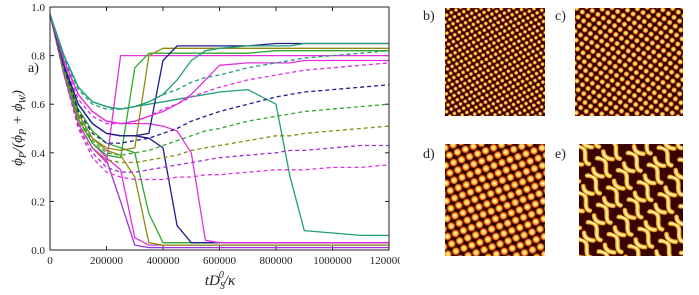 The height and width of the screenshot is (295, 699). What do you see at coordinates (332, 261) in the screenshot?
I see `x-tick-label: 1000000` at bounding box center [332, 261].